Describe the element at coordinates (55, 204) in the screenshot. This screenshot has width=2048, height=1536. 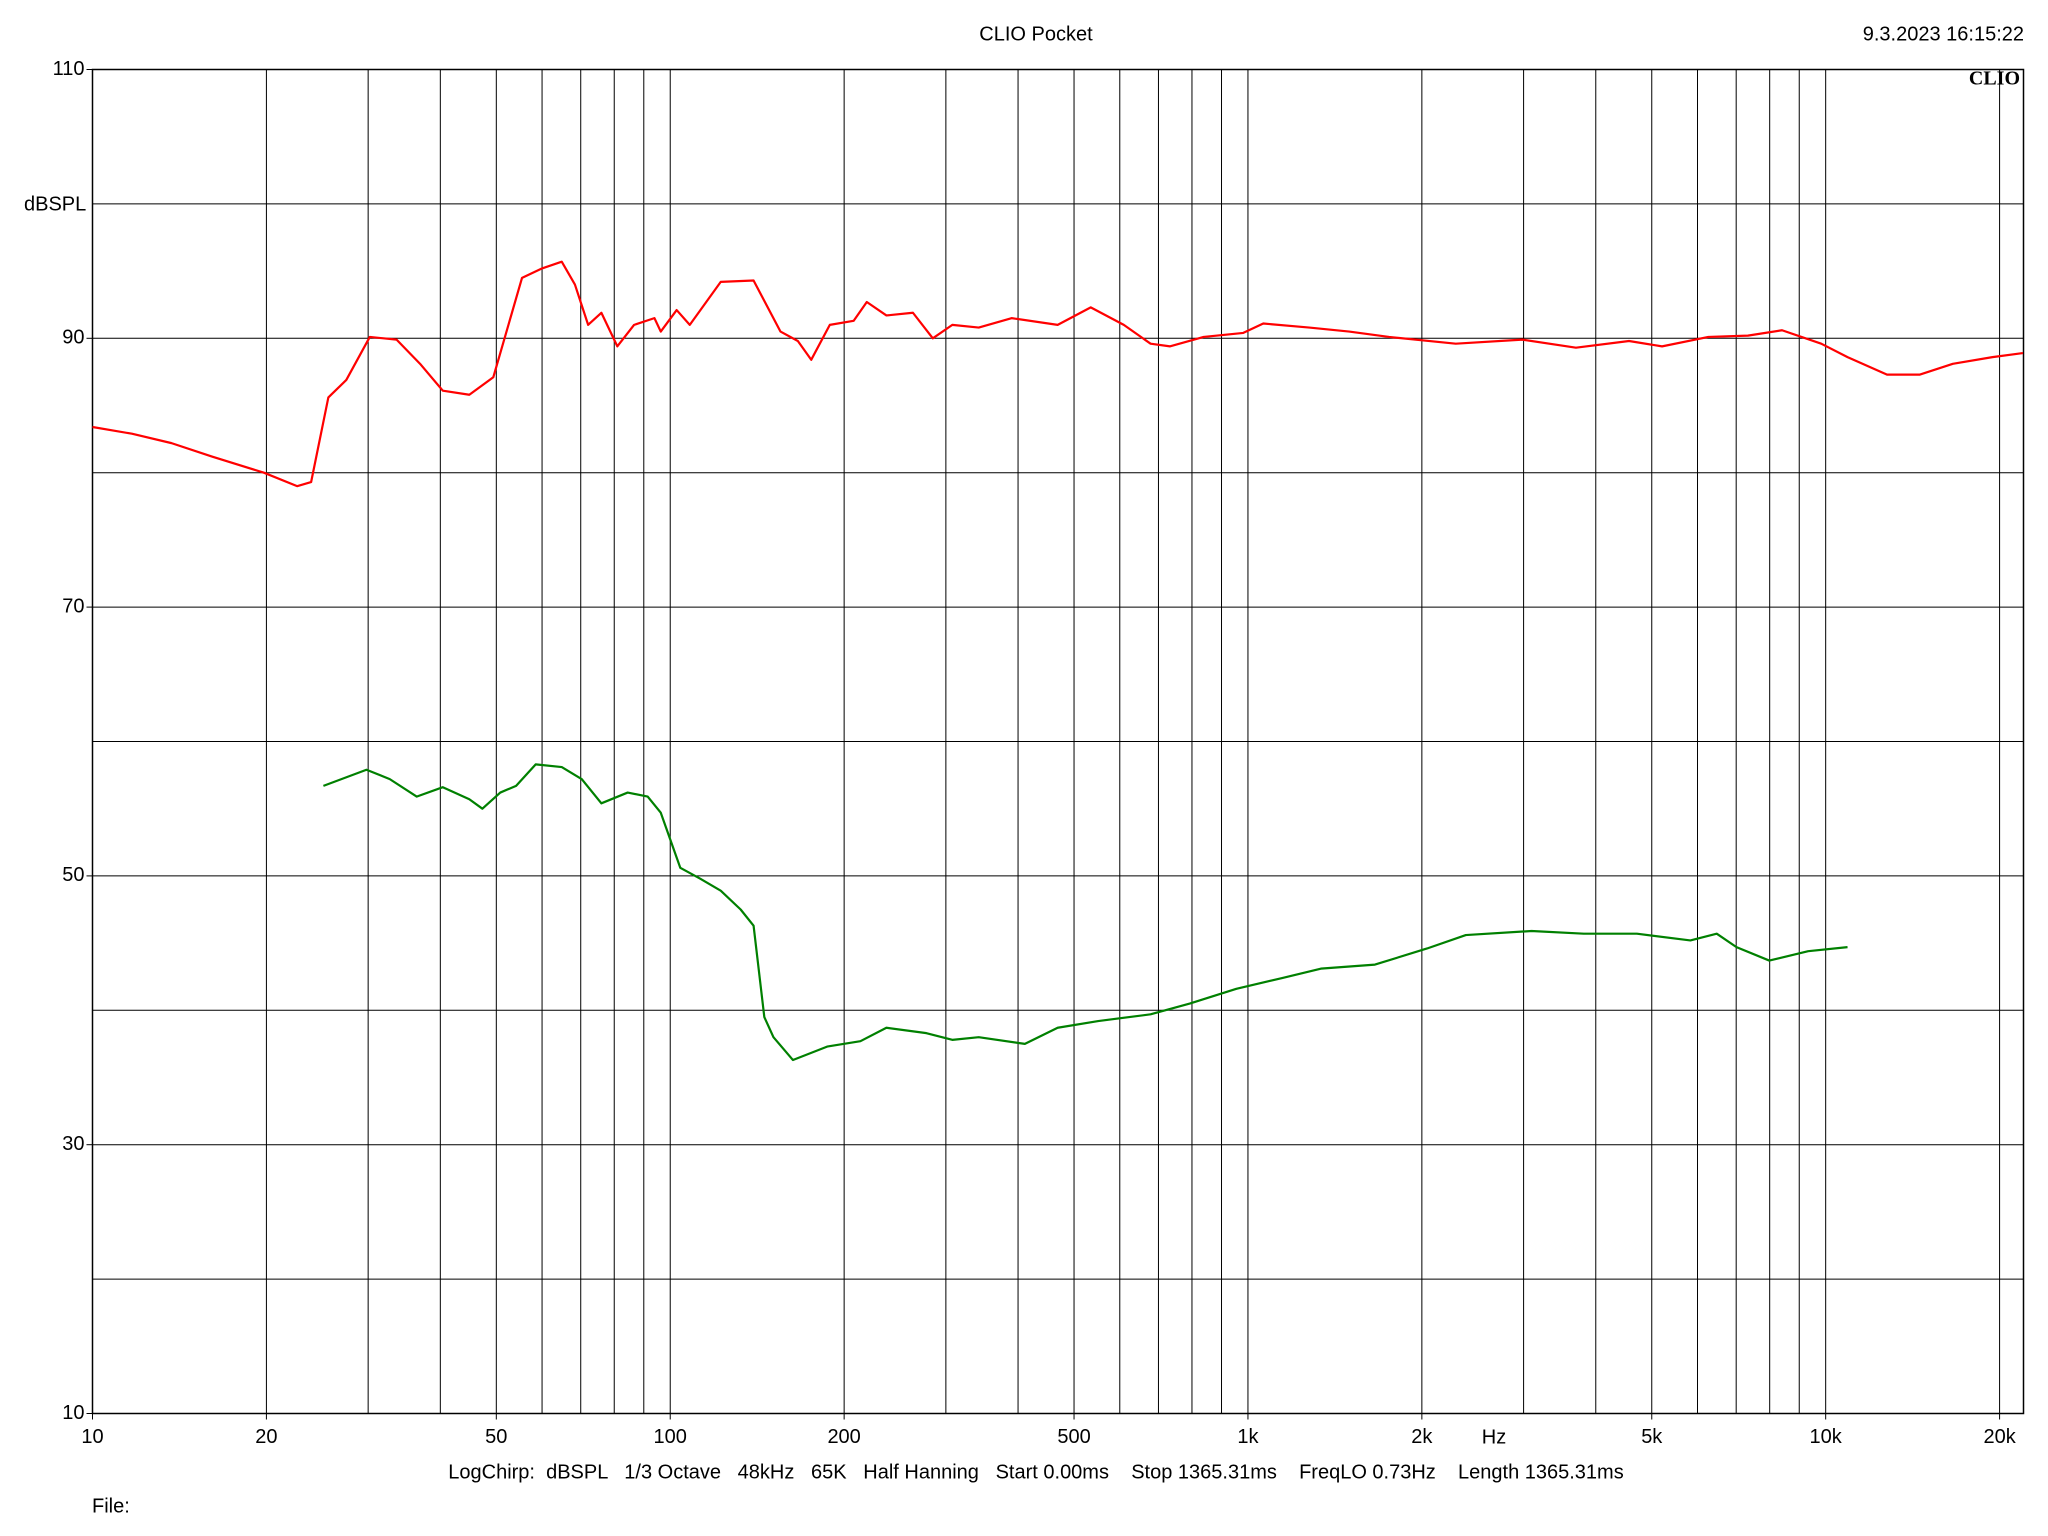
I see `y-axis-label: dBSPL` at that location.